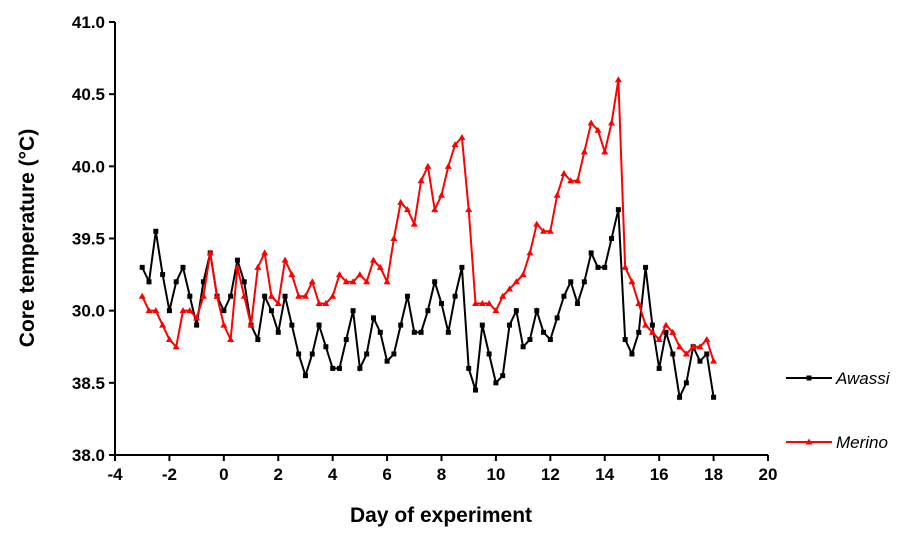 The width and height of the screenshot is (914, 538). What do you see at coordinates (88, 239) in the screenshot?
I see `y-tick-label: 39.5` at bounding box center [88, 239].